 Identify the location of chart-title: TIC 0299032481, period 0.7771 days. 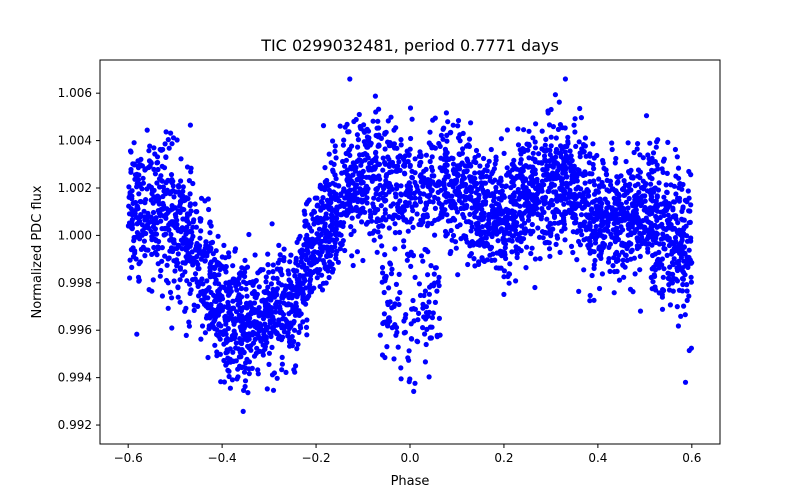
(409, 45).